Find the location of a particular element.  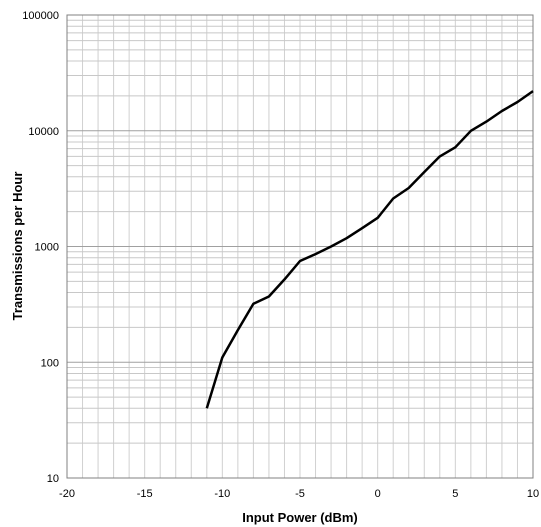

y-tick-label: 10000 is located at coordinates (43, 132).